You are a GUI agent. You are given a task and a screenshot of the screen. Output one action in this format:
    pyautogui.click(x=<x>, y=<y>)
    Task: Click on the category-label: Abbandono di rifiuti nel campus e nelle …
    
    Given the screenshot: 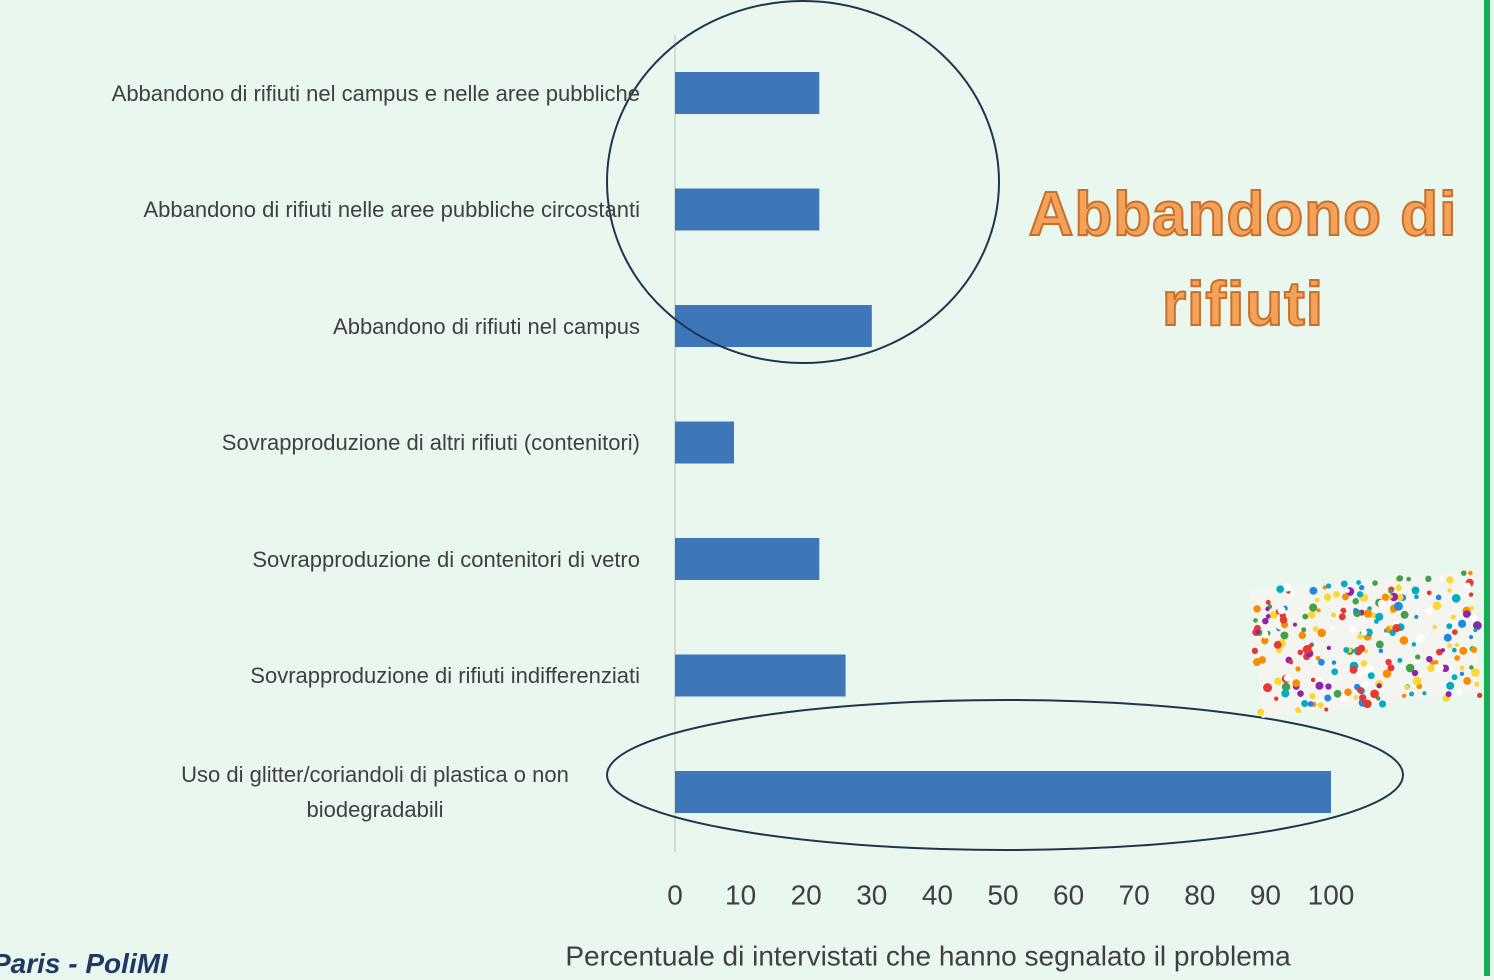 What is the action you would take?
    pyautogui.click(x=320, y=93)
    